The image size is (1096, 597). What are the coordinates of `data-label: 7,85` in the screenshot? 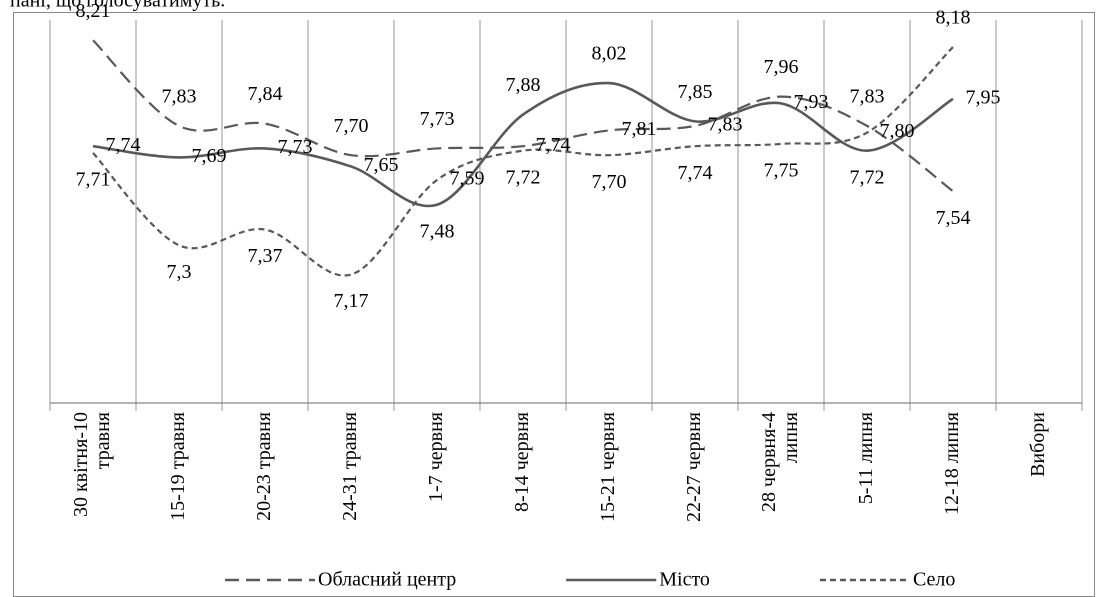 It's located at (695, 92).